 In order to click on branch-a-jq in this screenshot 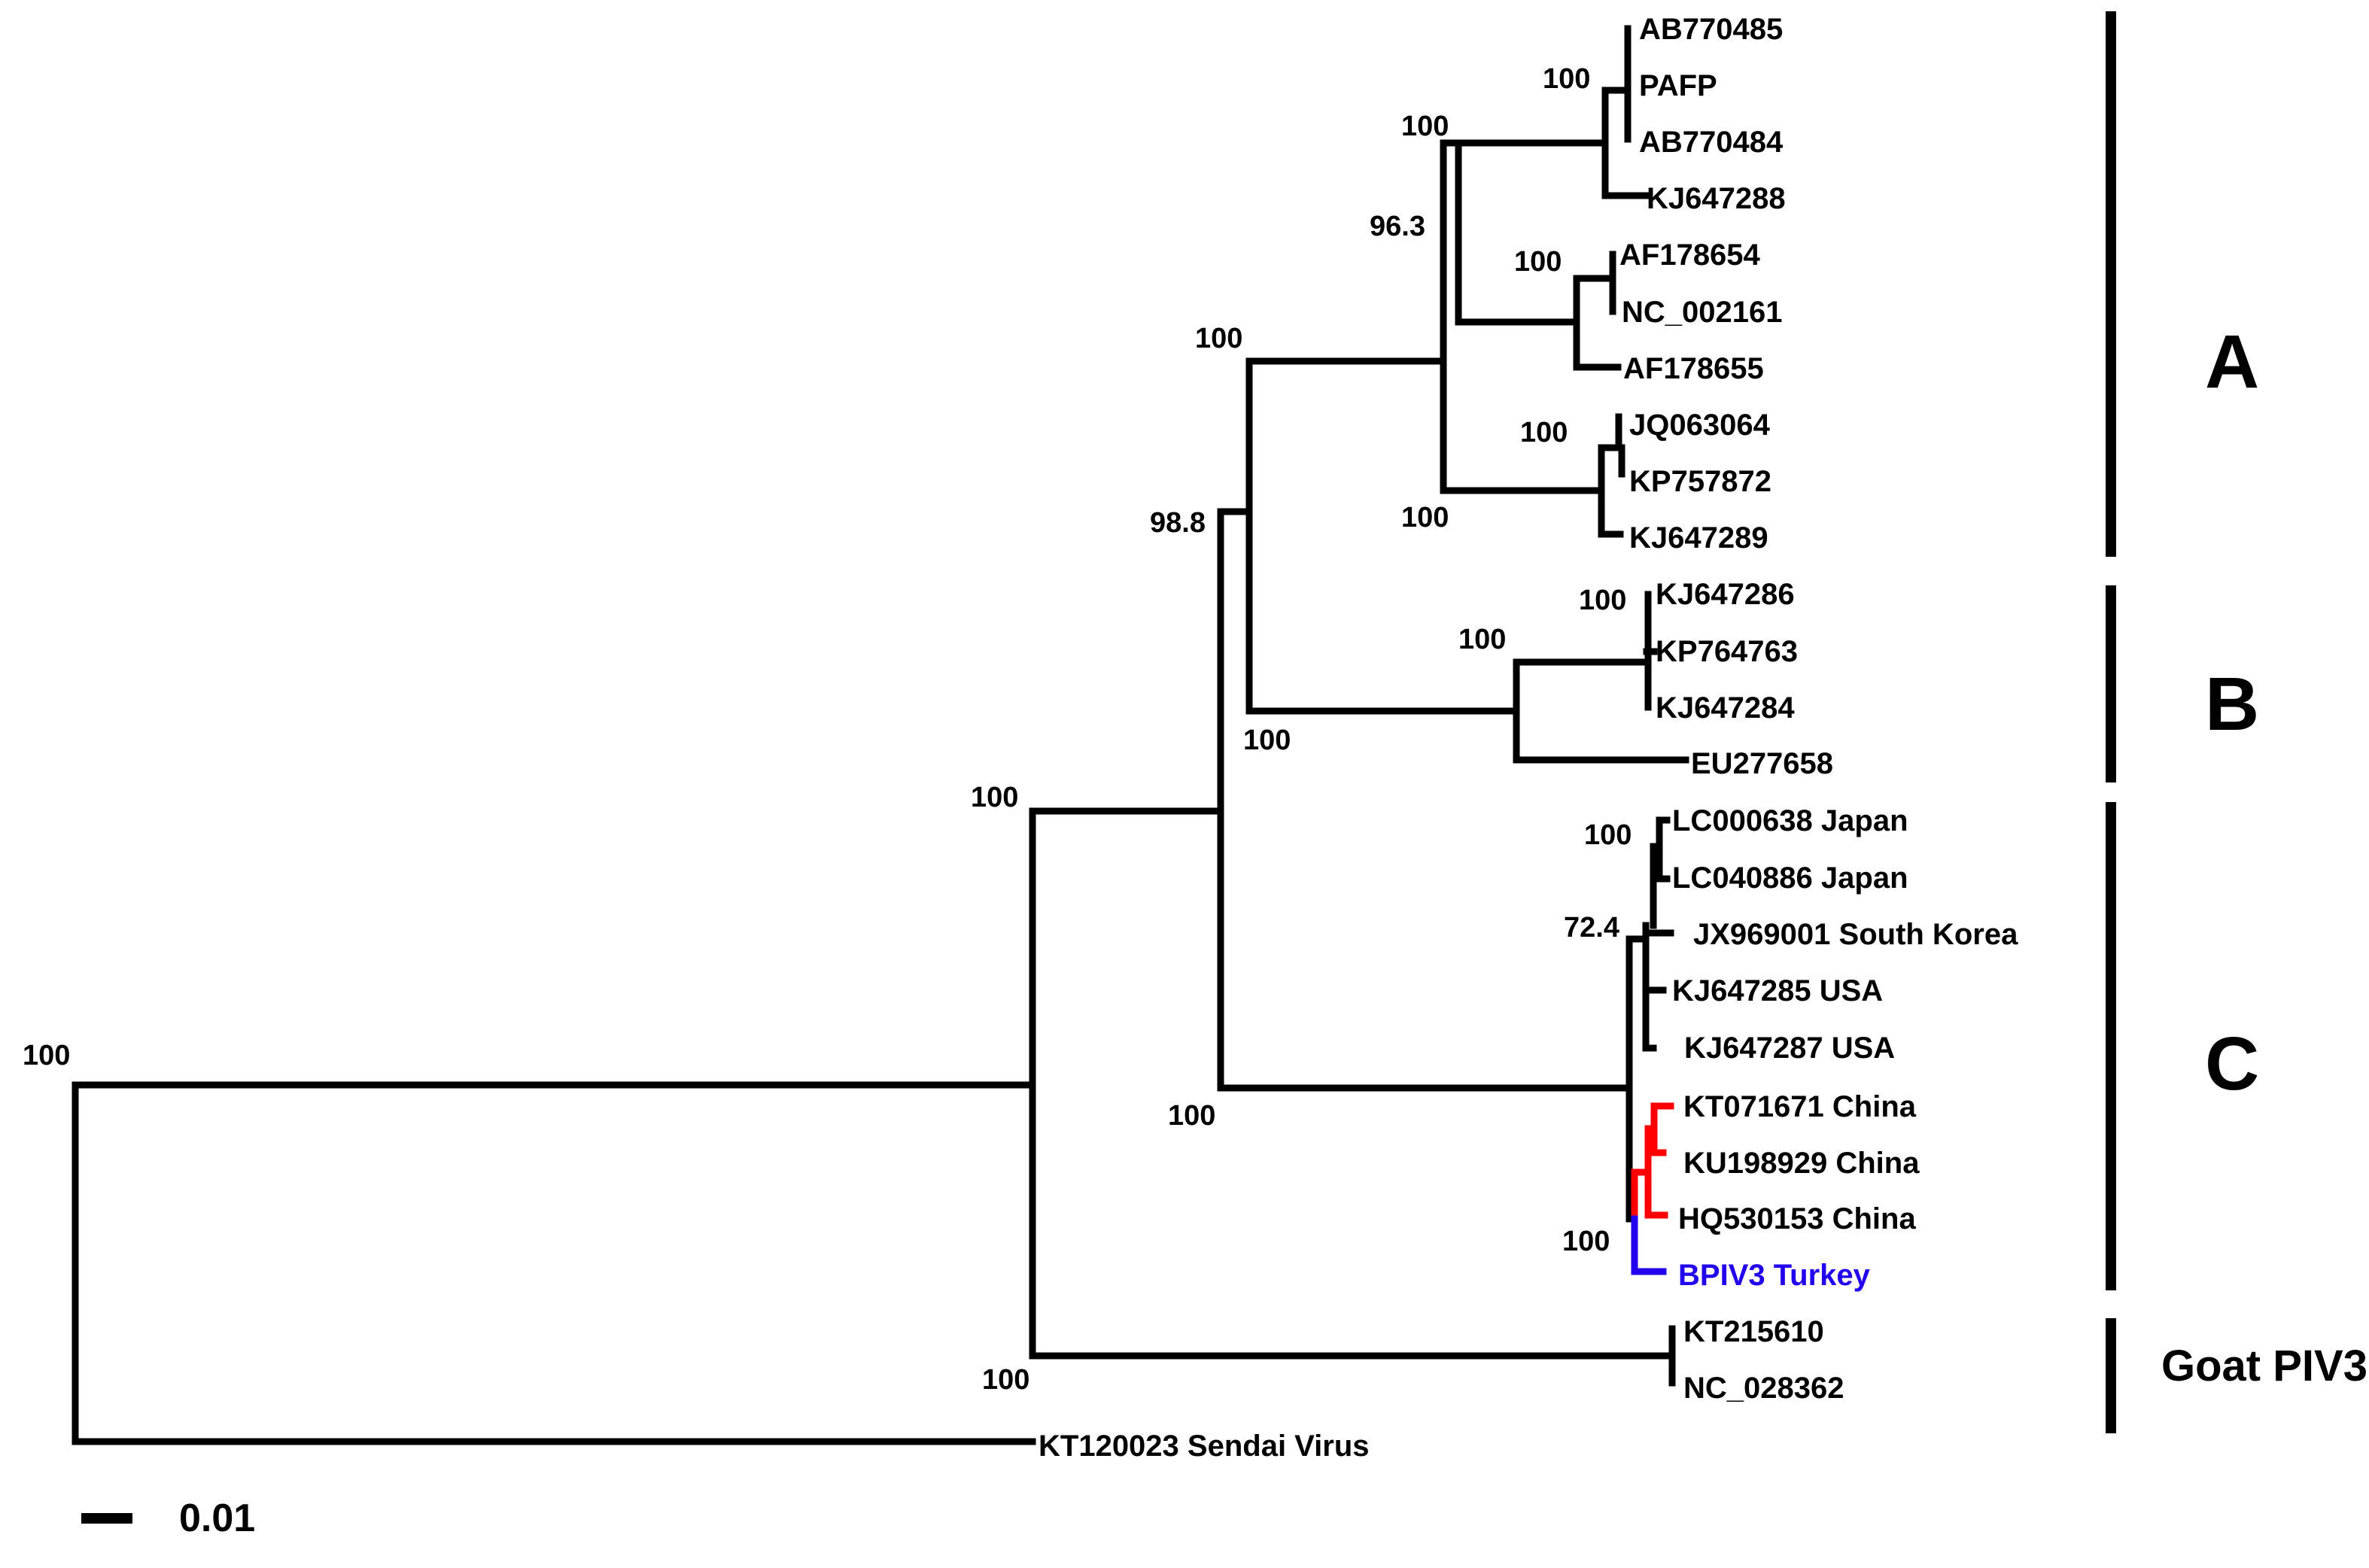, I will do `click(1611, 491)`.